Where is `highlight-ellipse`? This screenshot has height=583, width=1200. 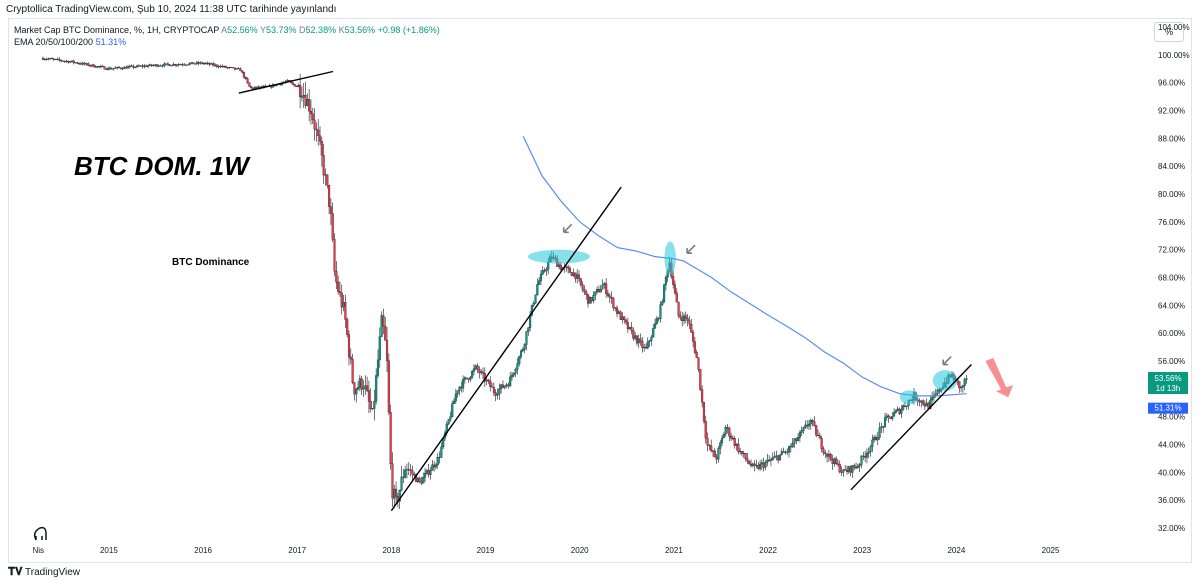 highlight-ellipse is located at coordinates (670, 258).